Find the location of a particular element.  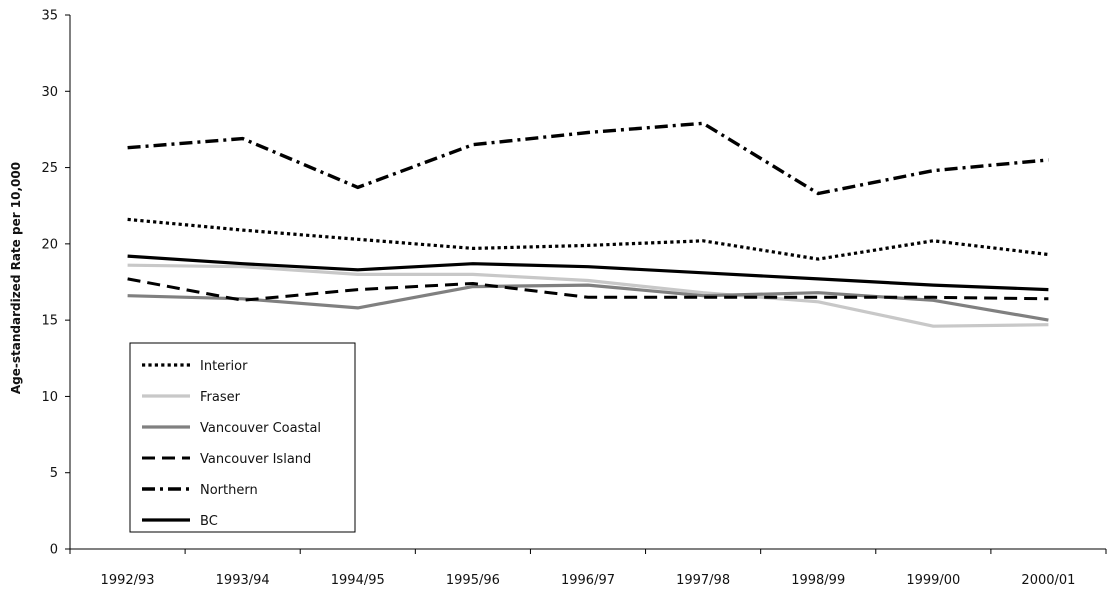

legend-label-vancouver-coastal: Vancouver Coastal is located at coordinates (260, 428).